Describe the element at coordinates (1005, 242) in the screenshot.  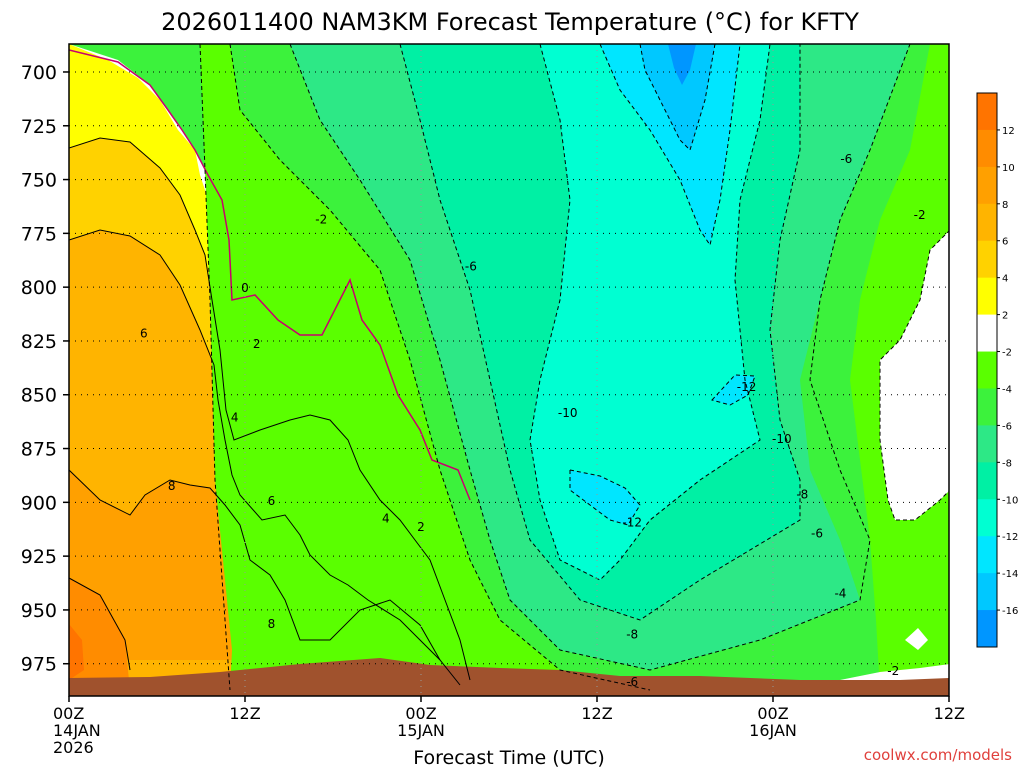
I see `colorbar-label: 6` at that location.